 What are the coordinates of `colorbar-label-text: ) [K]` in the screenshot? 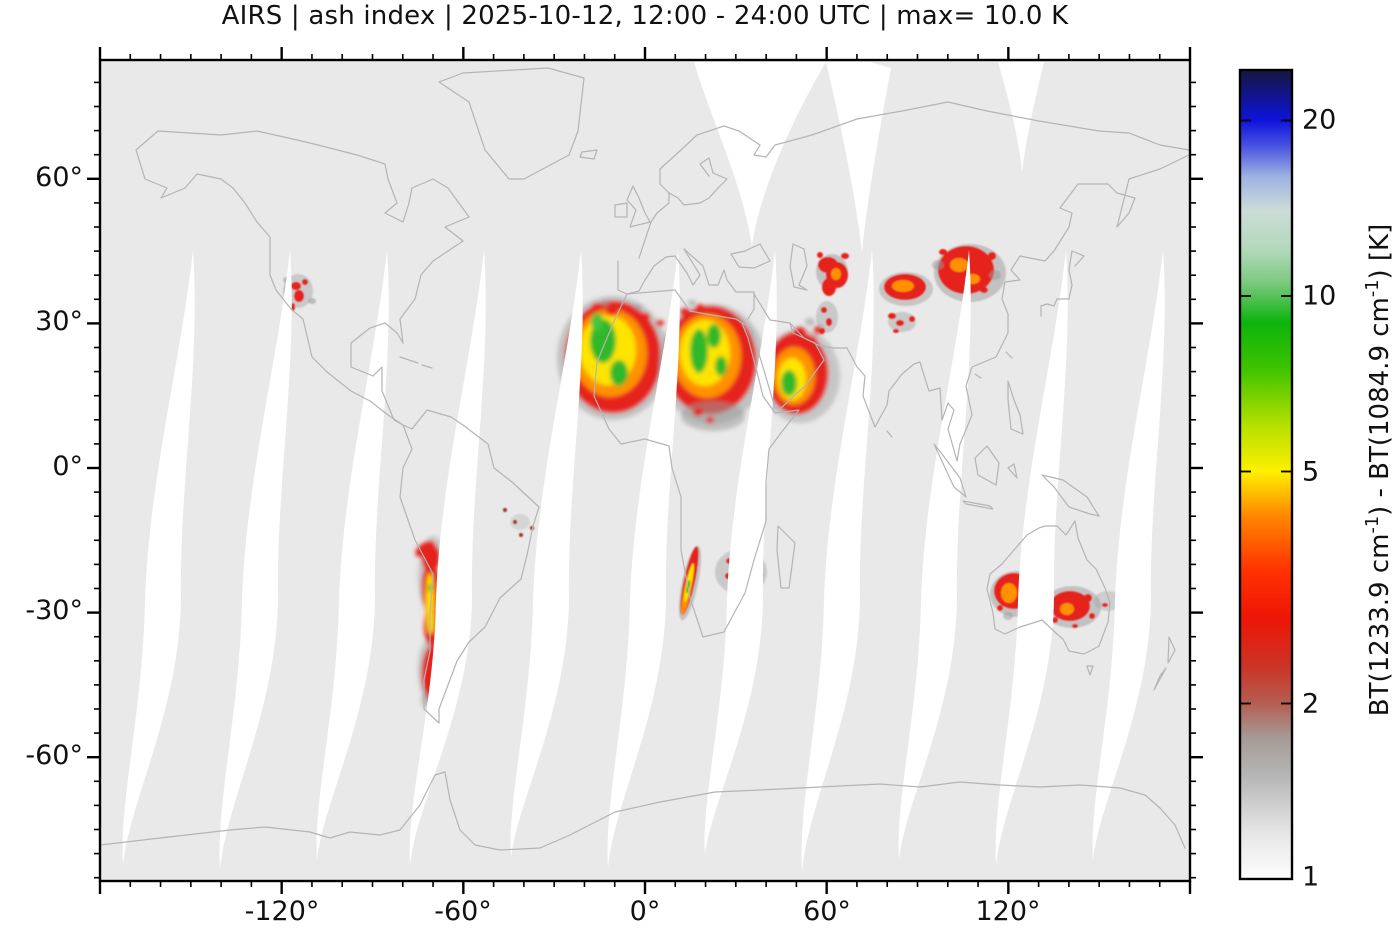 It's located at (1379, 251).